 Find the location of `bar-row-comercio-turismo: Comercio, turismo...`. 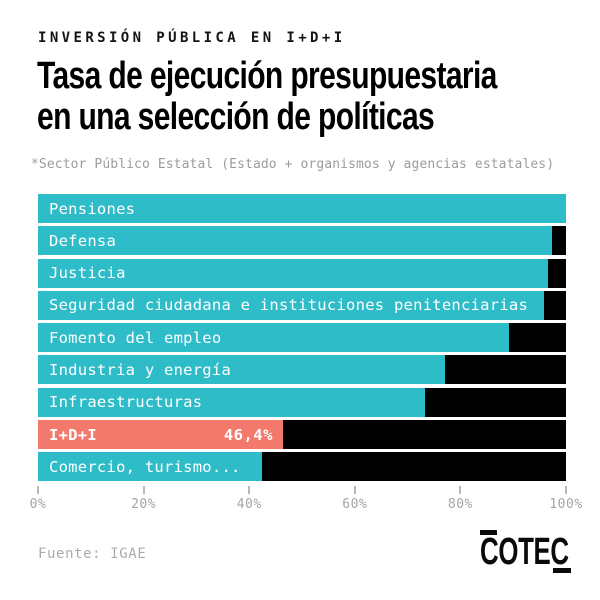

bar-row-comercio-turismo: Comercio, turismo... is located at coordinates (302, 467).